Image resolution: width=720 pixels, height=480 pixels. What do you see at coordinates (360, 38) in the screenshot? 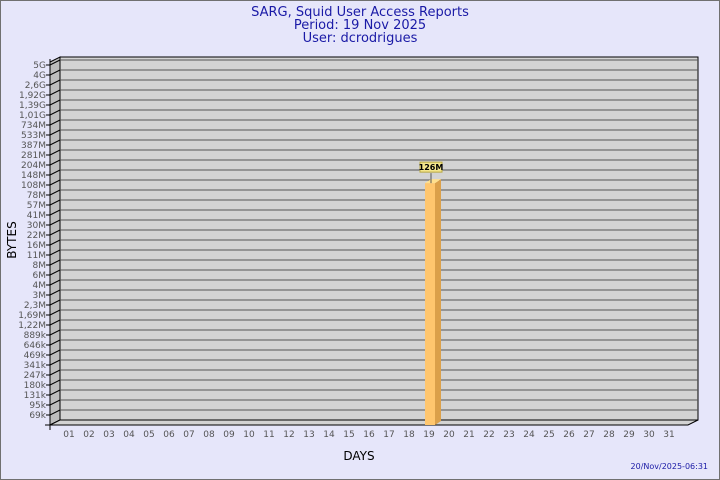
I see `chart-subtitle-user: User: dcrodrigues` at bounding box center [360, 38].